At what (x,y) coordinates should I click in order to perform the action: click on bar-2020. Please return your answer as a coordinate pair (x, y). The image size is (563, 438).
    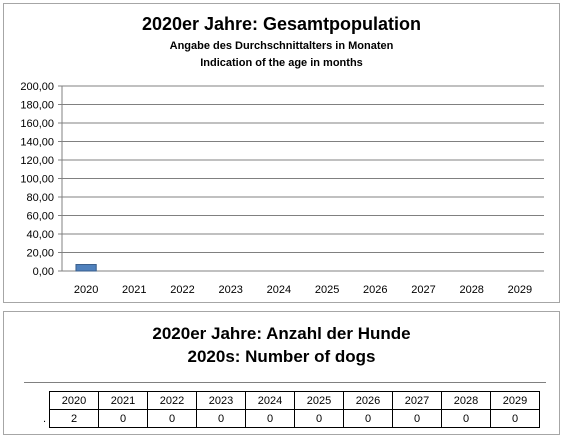
    Looking at the image, I should click on (86, 268).